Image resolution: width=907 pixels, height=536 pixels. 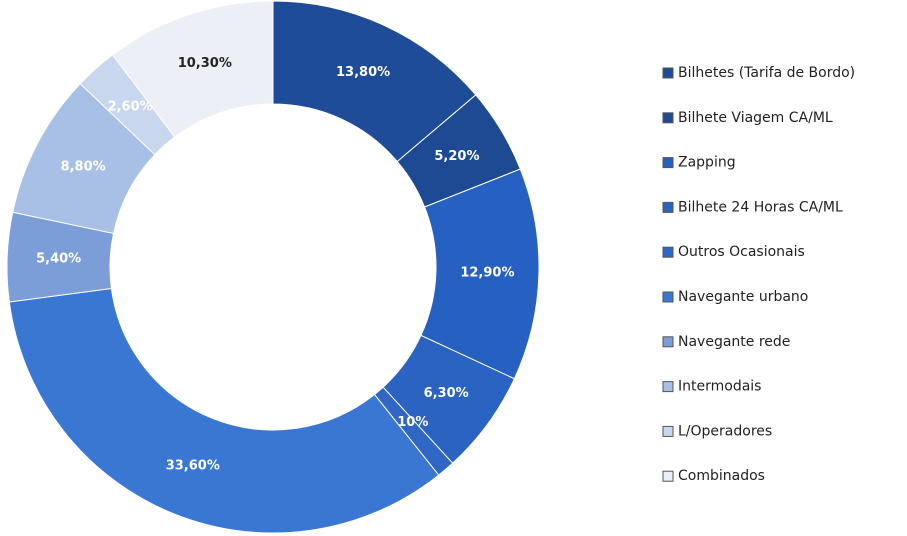 I want to click on value-label: 33,60%, so click(x=193, y=465).